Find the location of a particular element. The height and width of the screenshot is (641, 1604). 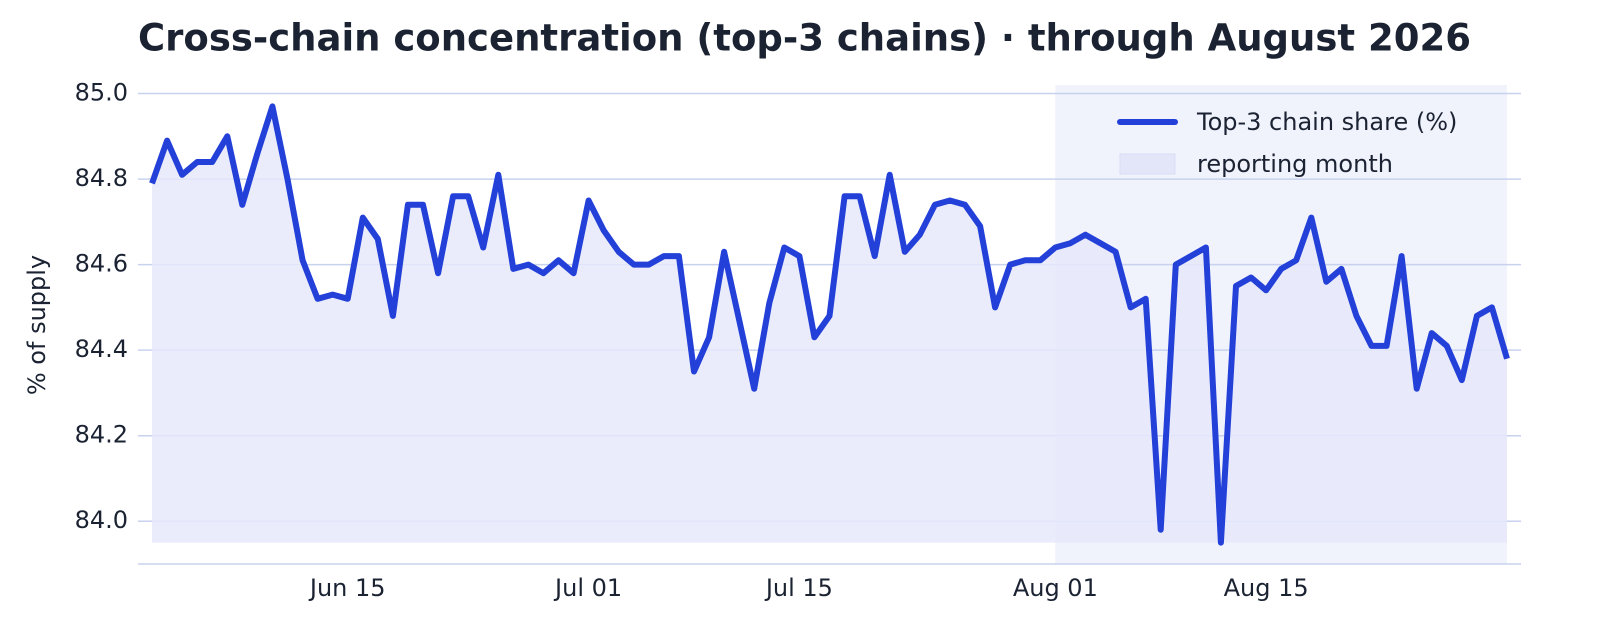

y-tick-label: 84.4 is located at coordinates (101, 349).